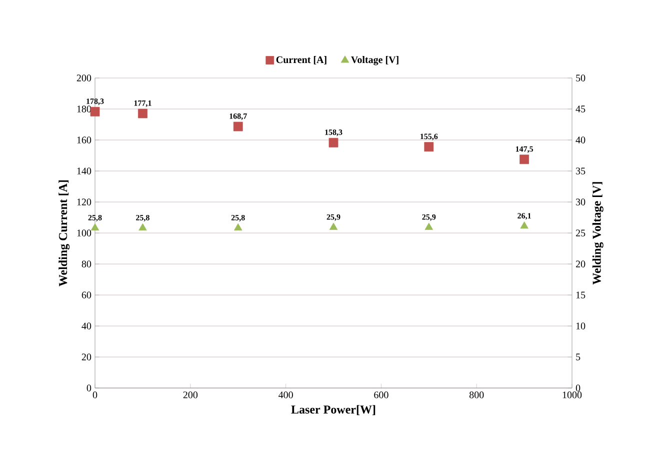 This screenshot has height=455, width=669. Describe the element at coordinates (84, 78) in the screenshot. I see `y-tick-label: 200` at that location.